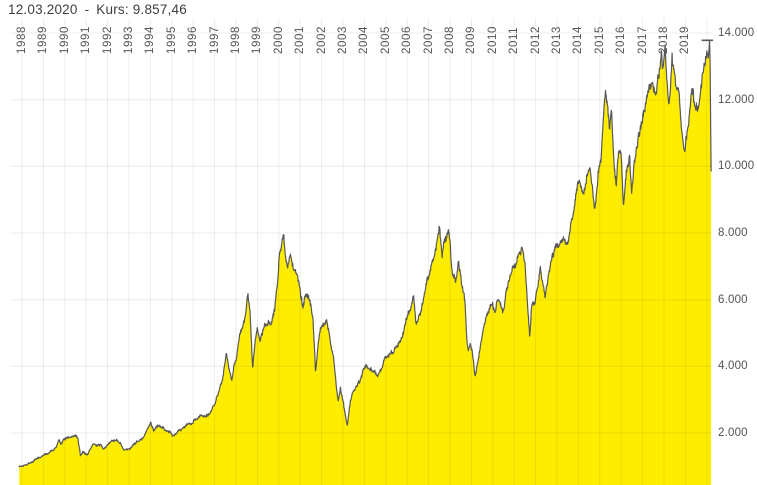  What do you see at coordinates (733, 433) in the screenshot?
I see `y-axis-label: 2.000` at bounding box center [733, 433].